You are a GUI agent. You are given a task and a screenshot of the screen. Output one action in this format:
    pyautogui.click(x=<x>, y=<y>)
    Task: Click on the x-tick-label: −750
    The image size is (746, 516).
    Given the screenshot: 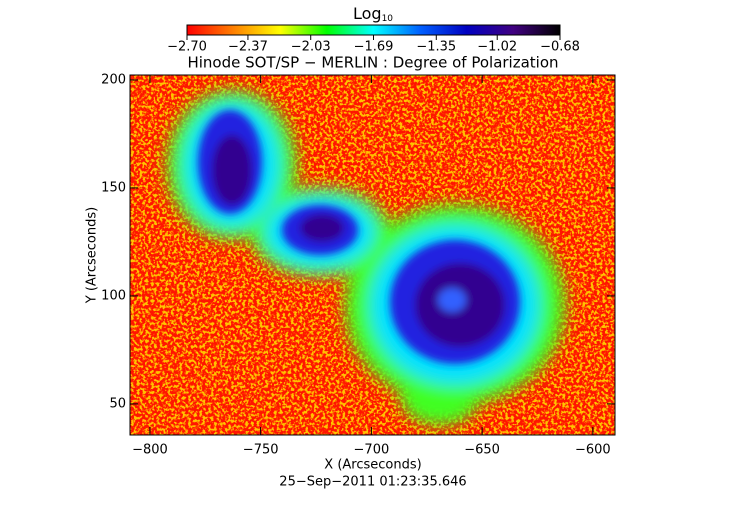 What is the action you would take?
    pyautogui.click(x=261, y=450)
    